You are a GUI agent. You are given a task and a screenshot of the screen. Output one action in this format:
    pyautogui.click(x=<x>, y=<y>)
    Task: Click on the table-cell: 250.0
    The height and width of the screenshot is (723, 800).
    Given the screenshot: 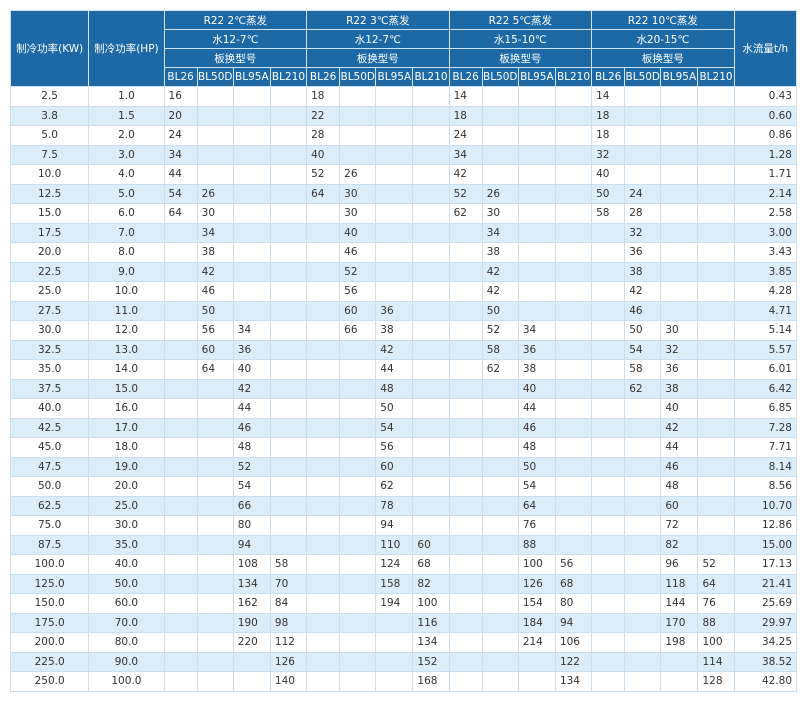 What is the action you would take?
    pyautogui.click(x=49, y=681)
    